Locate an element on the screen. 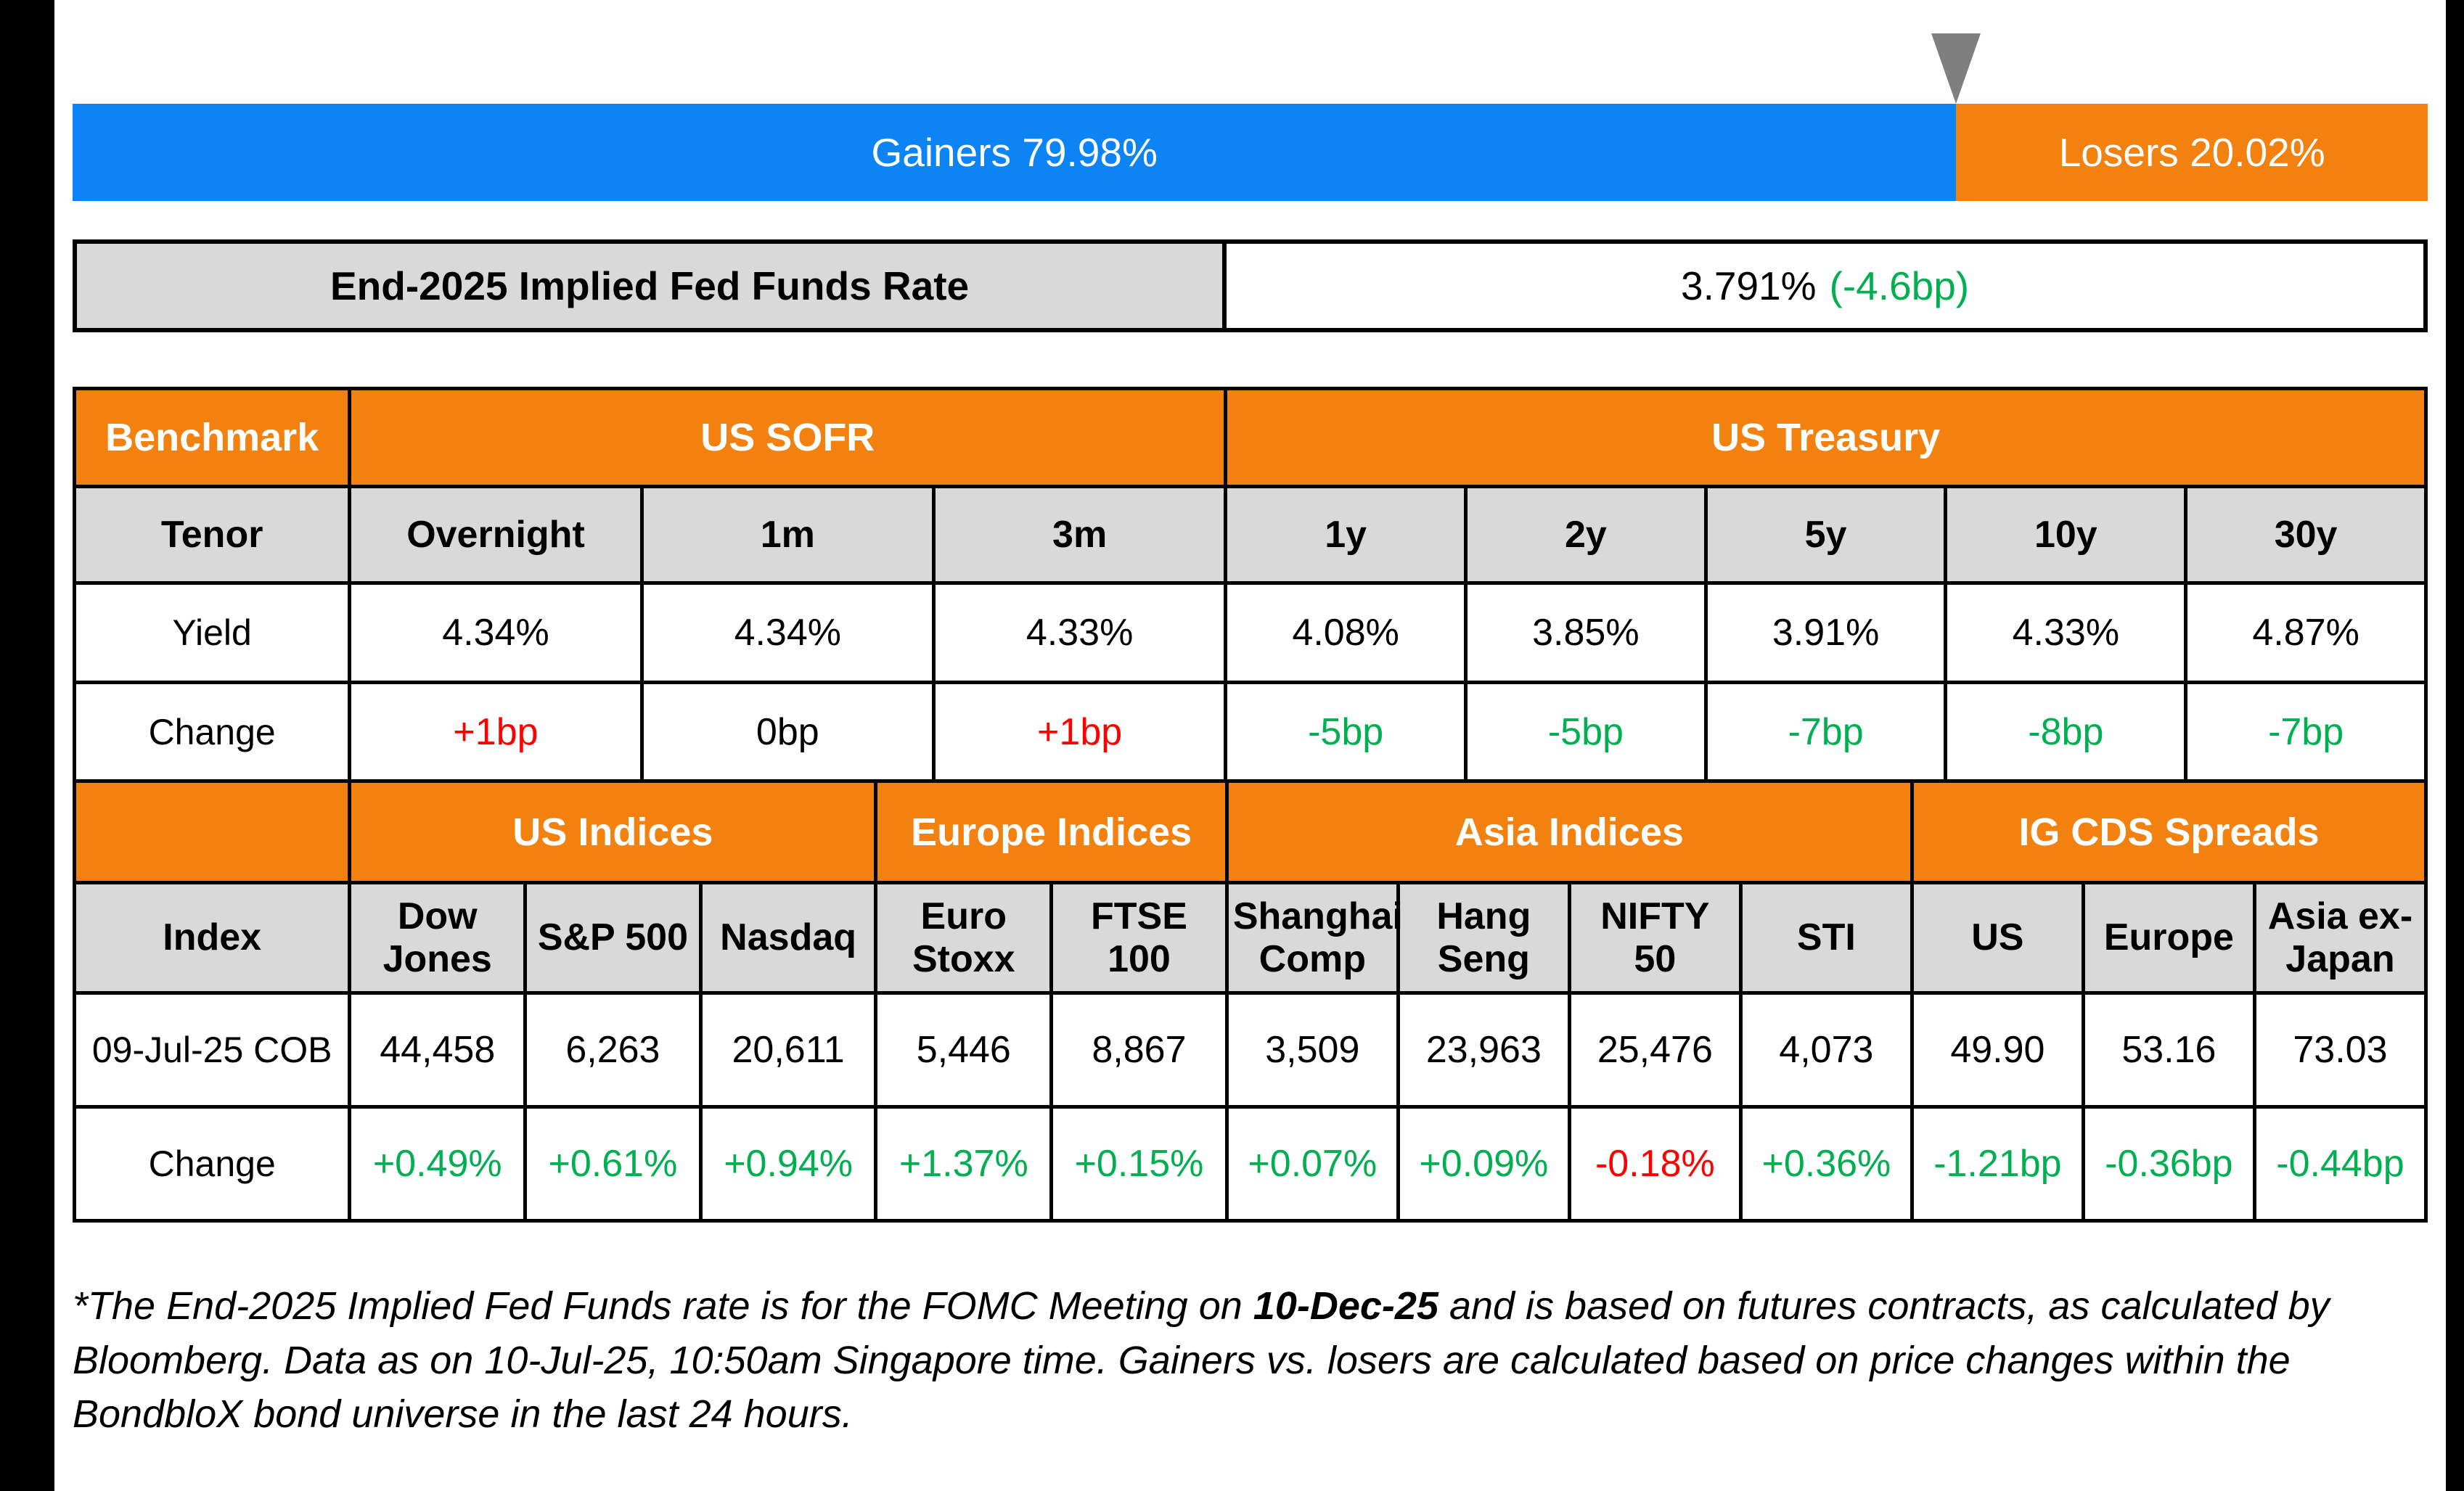  index-close-value: 53.16 is located at coordinates (2168, 1050).